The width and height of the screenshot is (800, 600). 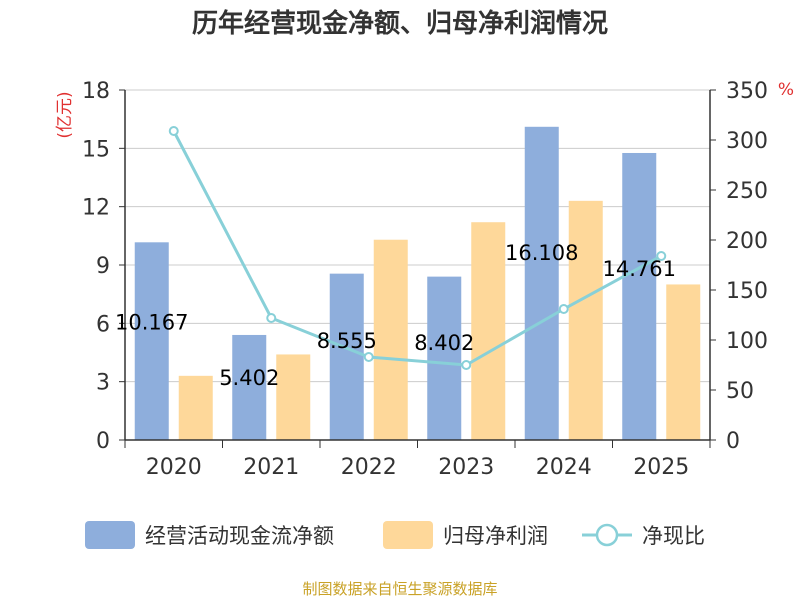 What do you see at coordinates (747, 341) in the screenshot?
I see `right-tick-label: 100` at bounding box center [747, 341].